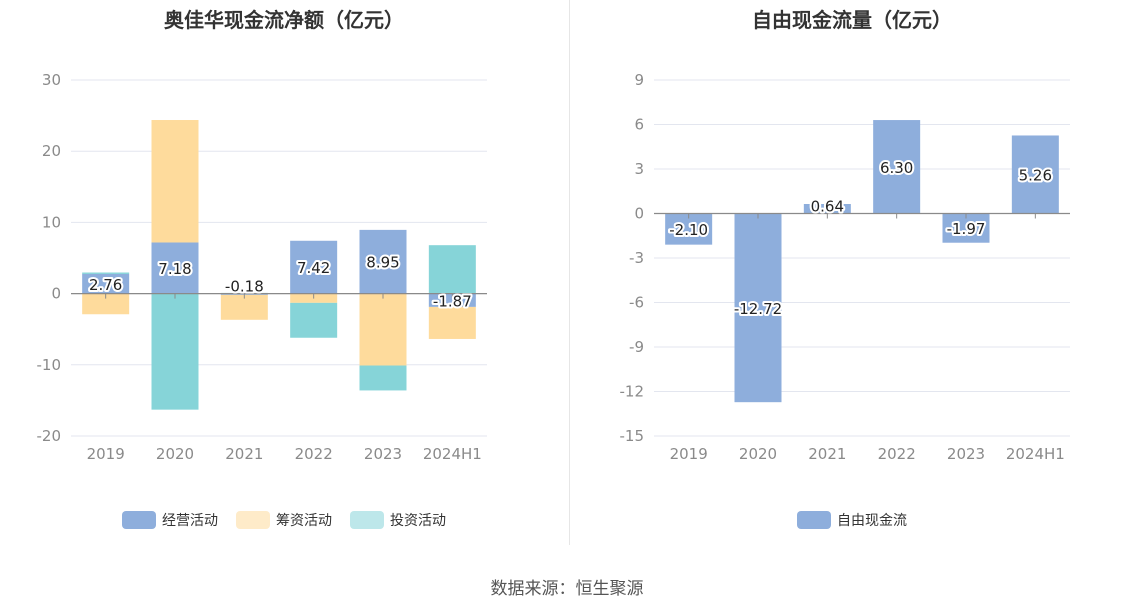 The image size is (1134, 612). Describe the element at coordinates (632, 392) in the screenshot. I see `y-tick-label: -12` at that location.